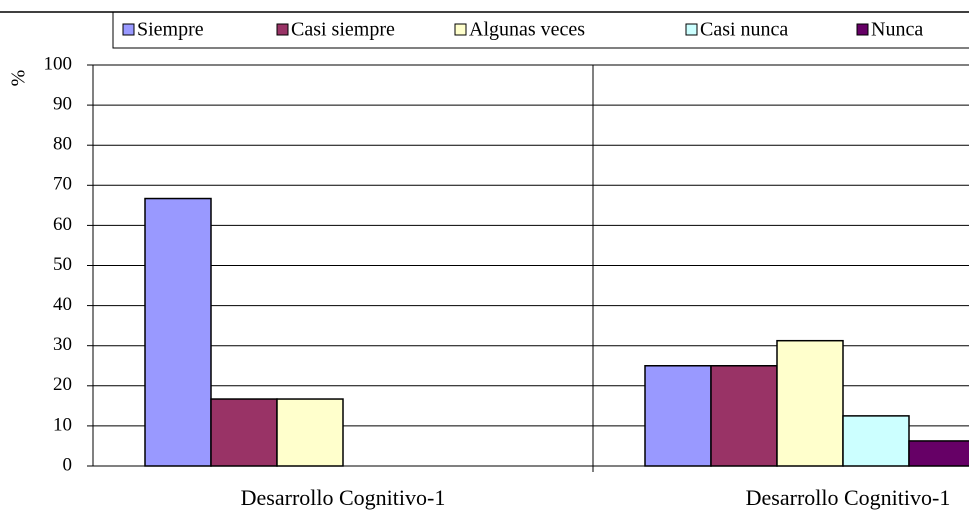 This screenshot has width=969, height=531. I want to click on y-tick-label: 0, so click(68, 464).